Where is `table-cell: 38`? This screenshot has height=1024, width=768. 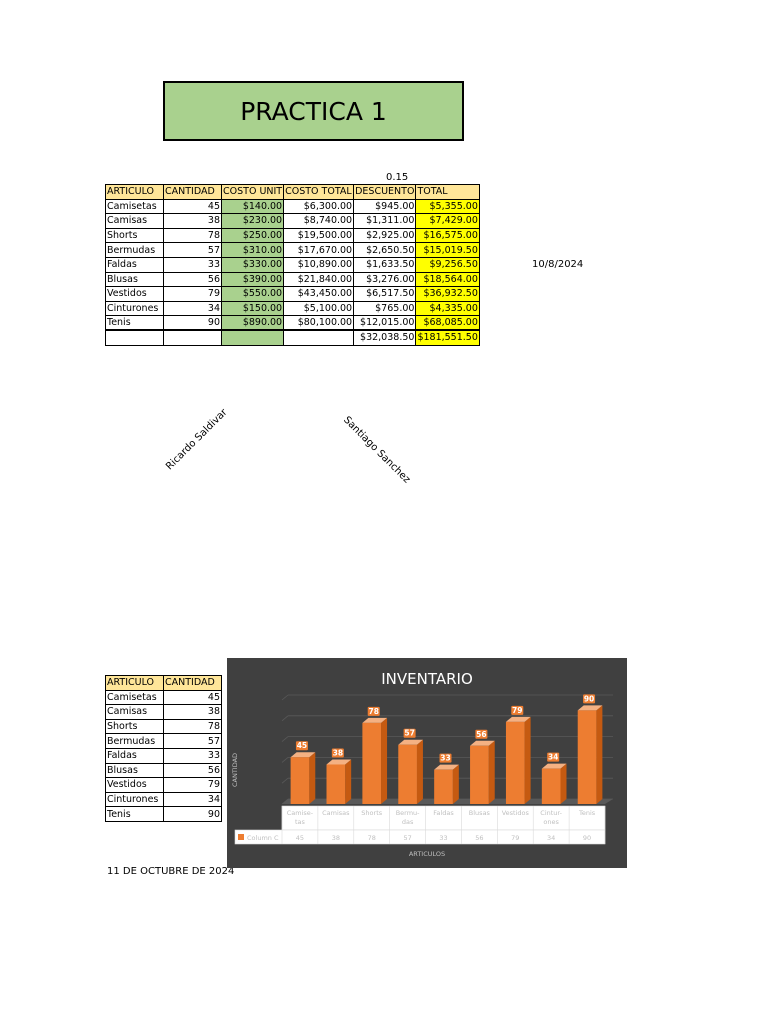
table-cell: 38 is located at coordinates (192, 221).